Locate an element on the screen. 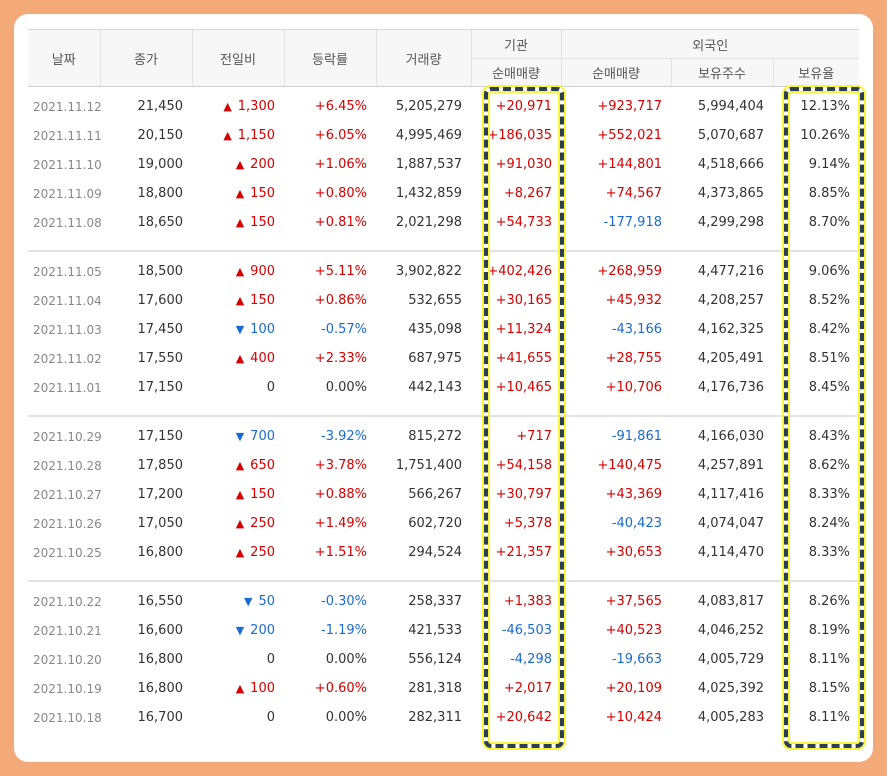 This screenshot has height=776, width=887. foreign-shares-cell: 4,117,416 is located at coordinates (730, 494).